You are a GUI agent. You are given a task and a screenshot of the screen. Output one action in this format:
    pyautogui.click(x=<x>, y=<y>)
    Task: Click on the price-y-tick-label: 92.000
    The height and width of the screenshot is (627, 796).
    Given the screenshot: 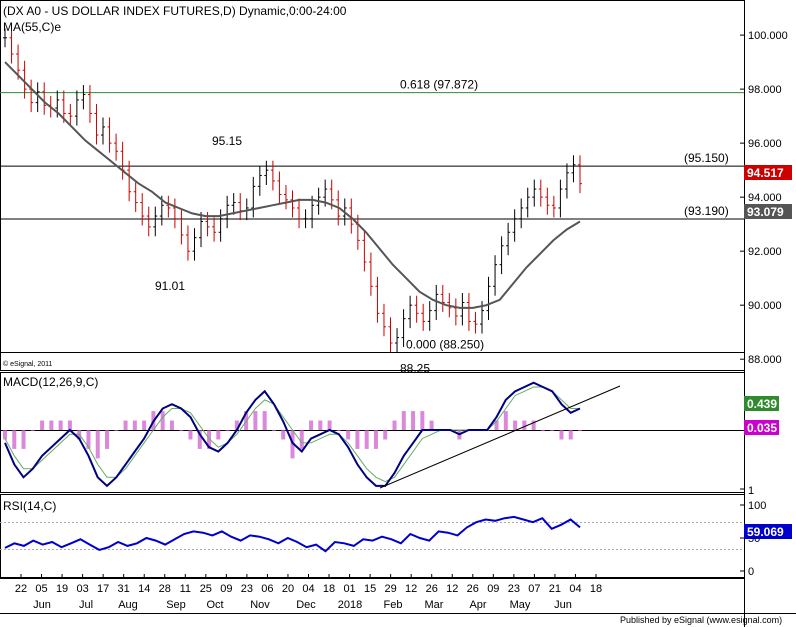 What is the action you would take?
    pyautogui.click(x=765, y=252)
    